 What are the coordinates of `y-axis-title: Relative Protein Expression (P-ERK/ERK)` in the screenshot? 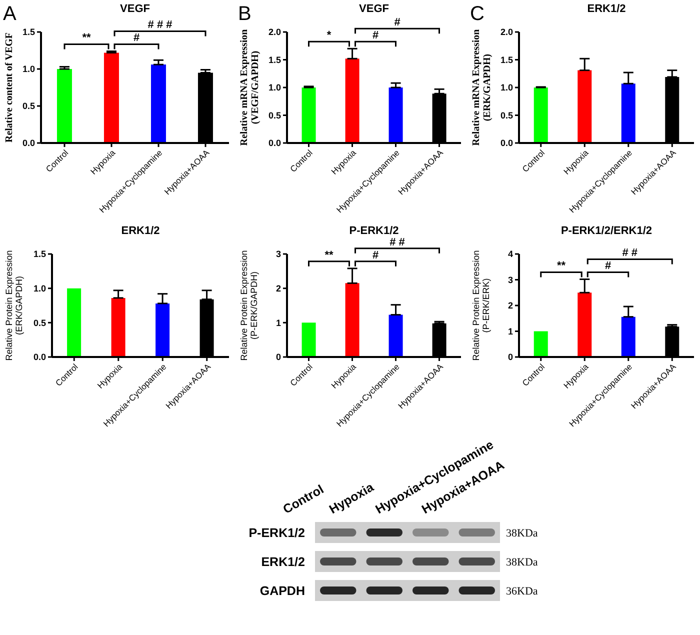 It's located at (481, 305).